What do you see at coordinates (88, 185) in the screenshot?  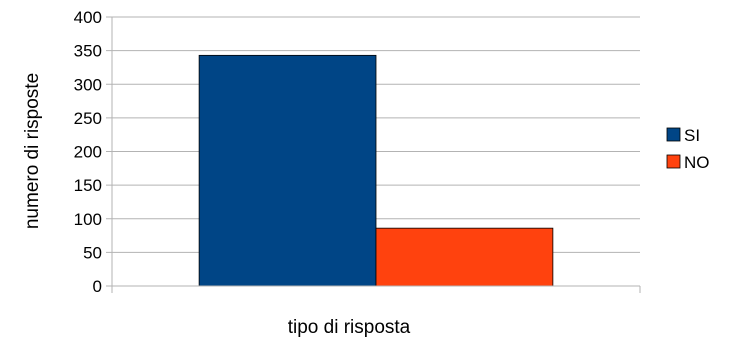 I see `y-tick-label: 150` at bounding box center [88, 185].